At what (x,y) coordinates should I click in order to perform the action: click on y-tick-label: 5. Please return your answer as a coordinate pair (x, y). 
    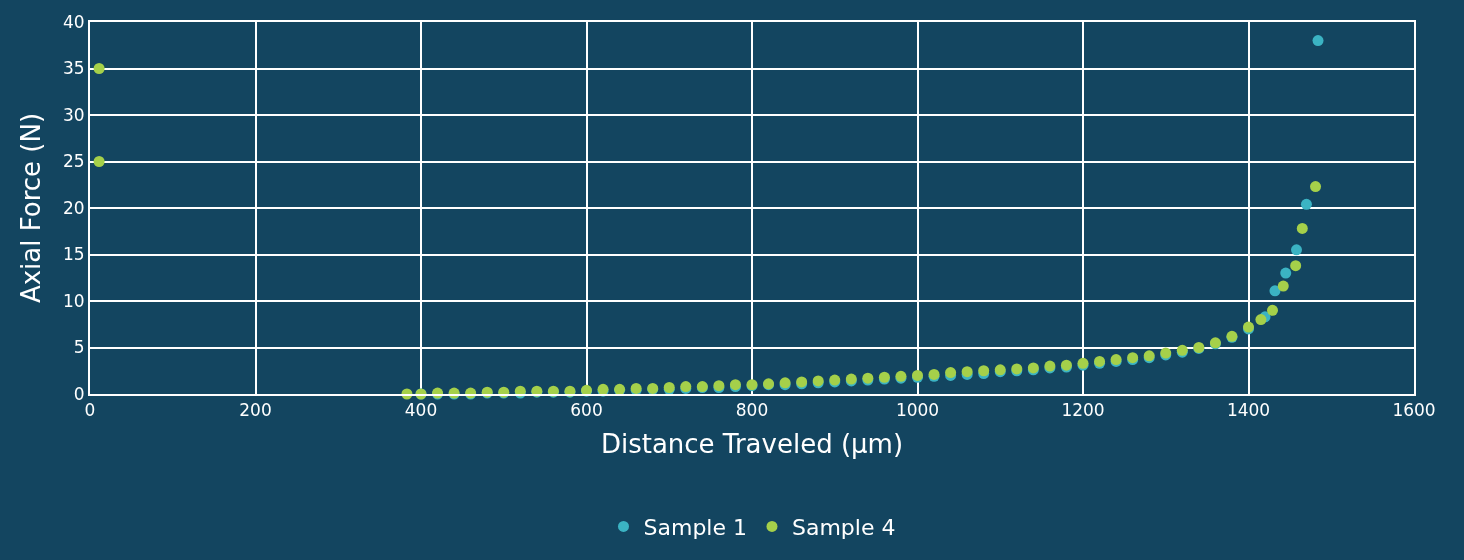
    Looking at the image, I should click on (79, 347).